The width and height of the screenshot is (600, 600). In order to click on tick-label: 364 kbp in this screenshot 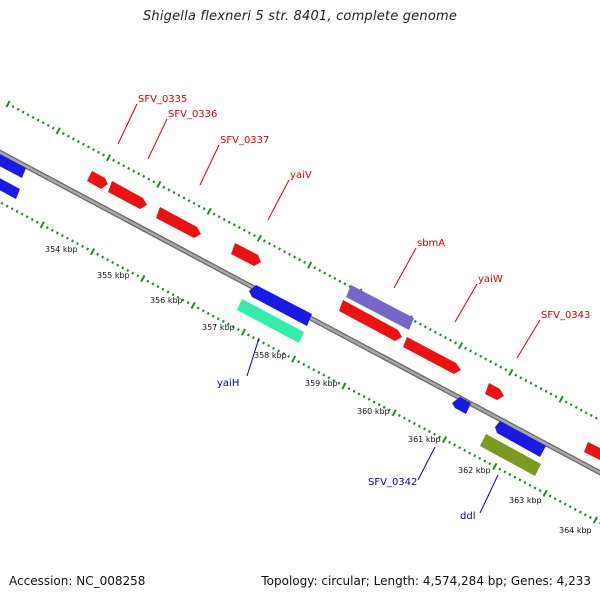, I will do `click(575, 530)`.